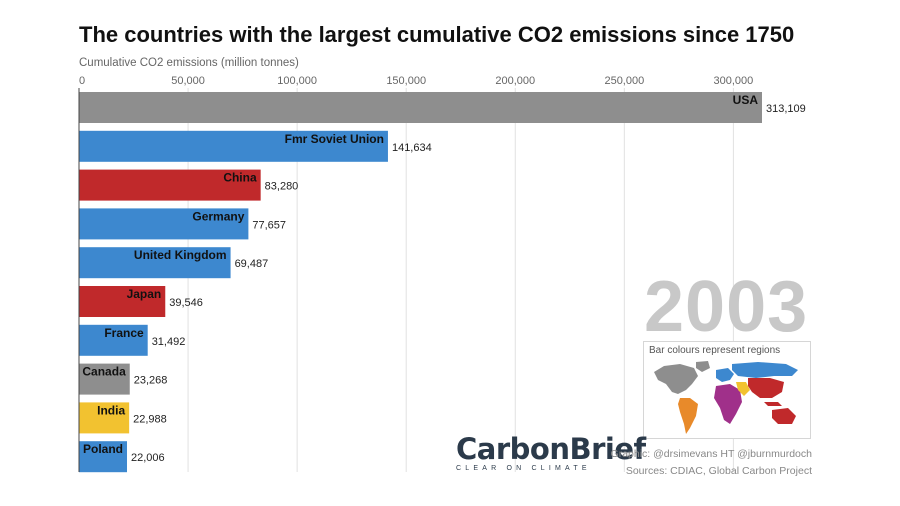 The height and width of the screenshot is (506, 900). I want to click on bar-category-label: Fmr Soviet Union, so click(334, 139).